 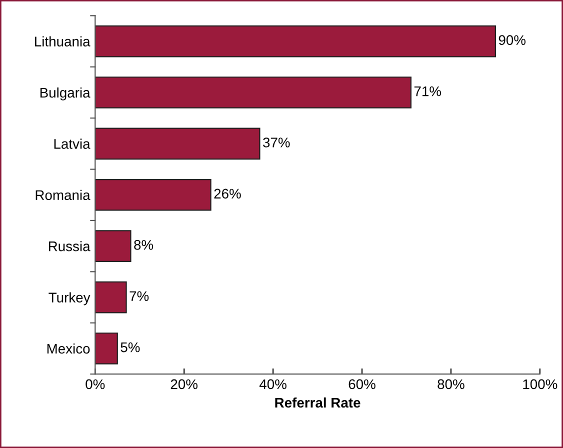 I want to click on y-tick-label: Latvia, so click(x=72, y=143).